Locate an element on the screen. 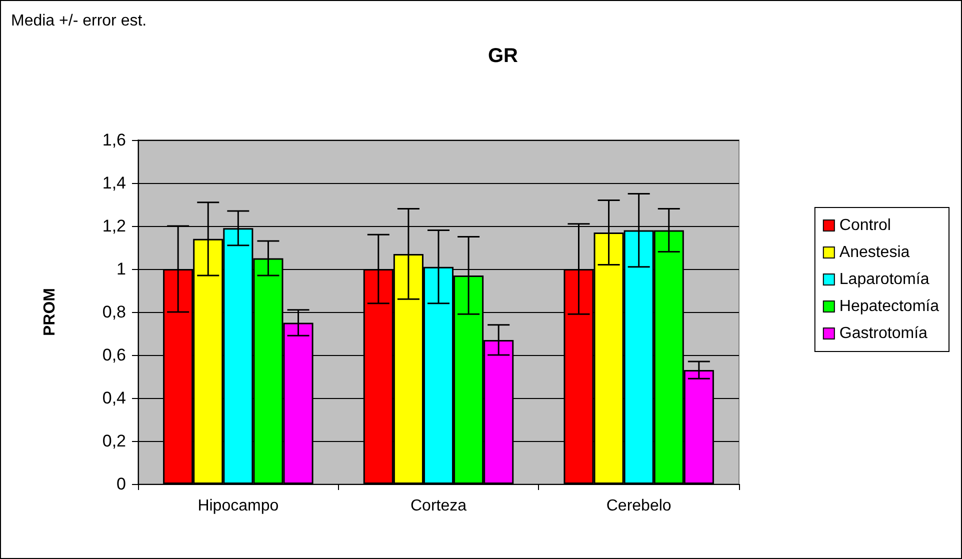  x-tick-label: Corteza is located at coordinates (438, 506).